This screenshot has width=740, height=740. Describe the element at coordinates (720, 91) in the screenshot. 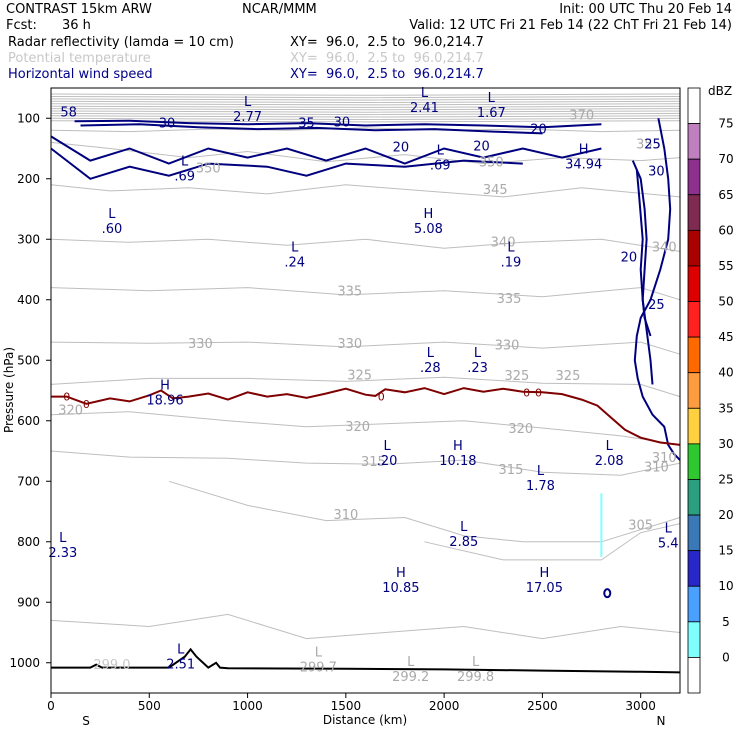

I see `colorbar-title: dBZ` at that location.